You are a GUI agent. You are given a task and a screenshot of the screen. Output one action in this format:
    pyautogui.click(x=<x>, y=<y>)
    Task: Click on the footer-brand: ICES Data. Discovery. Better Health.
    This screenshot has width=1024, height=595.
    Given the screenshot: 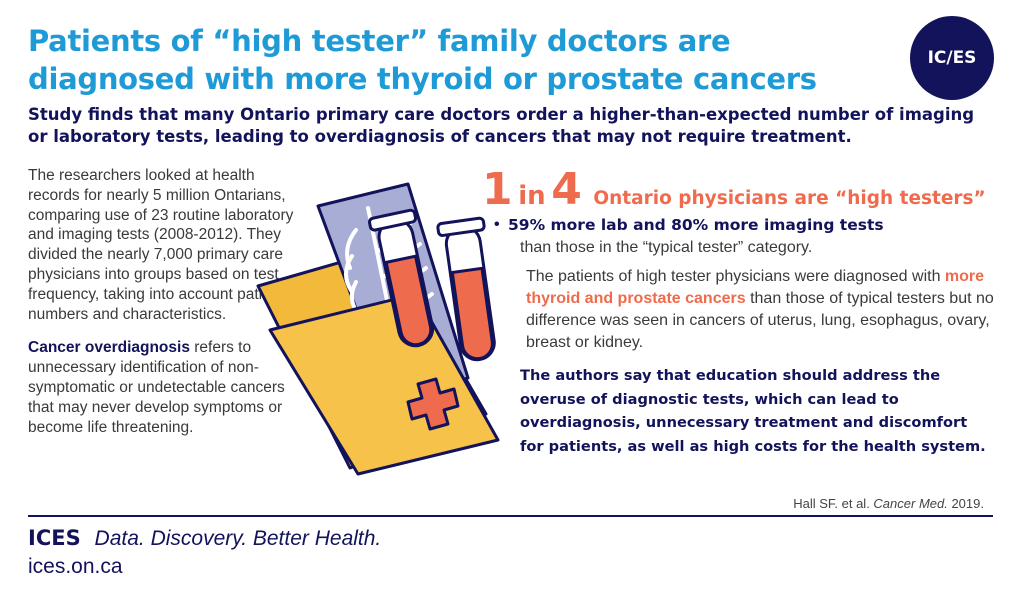 What is the action you would take?
    pyautogui.click(x=204, y=538)
    